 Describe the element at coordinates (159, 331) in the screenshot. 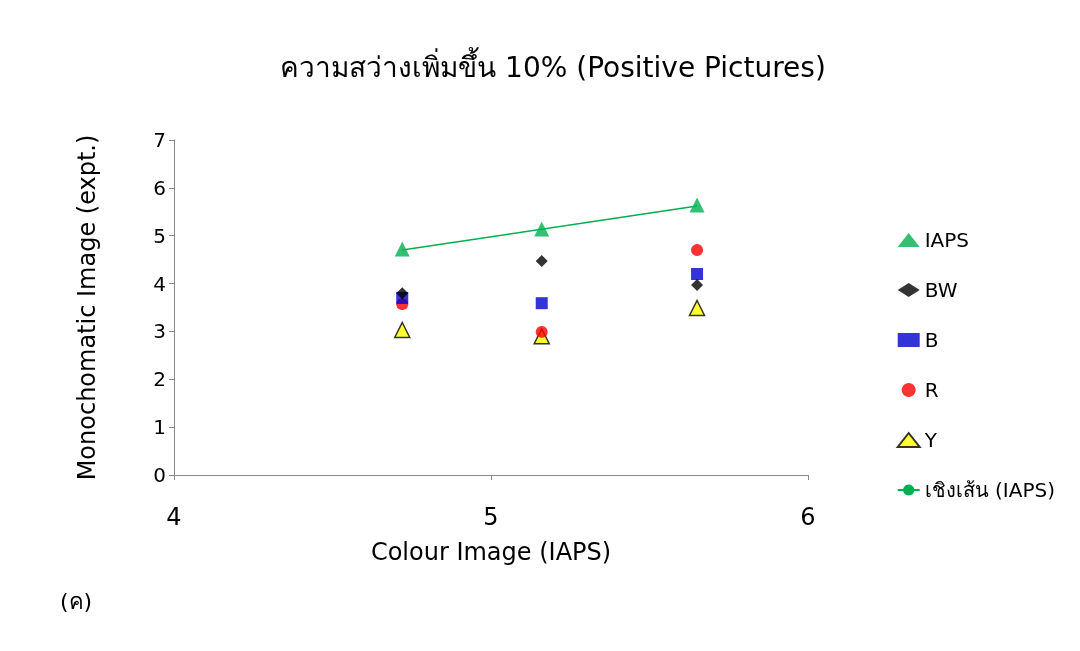

I see `y-tick-label: 3` at that location.